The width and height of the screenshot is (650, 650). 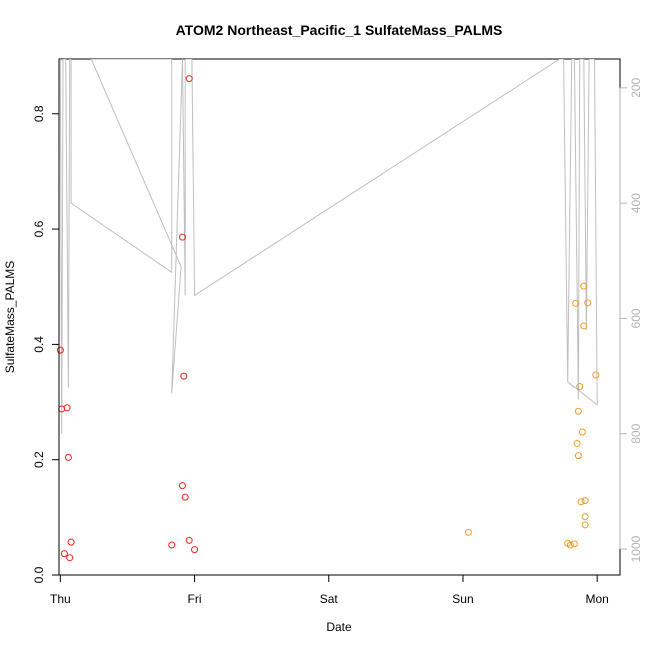 I want to click on y-tick-label: 0.8, so click(x=39, y=113).